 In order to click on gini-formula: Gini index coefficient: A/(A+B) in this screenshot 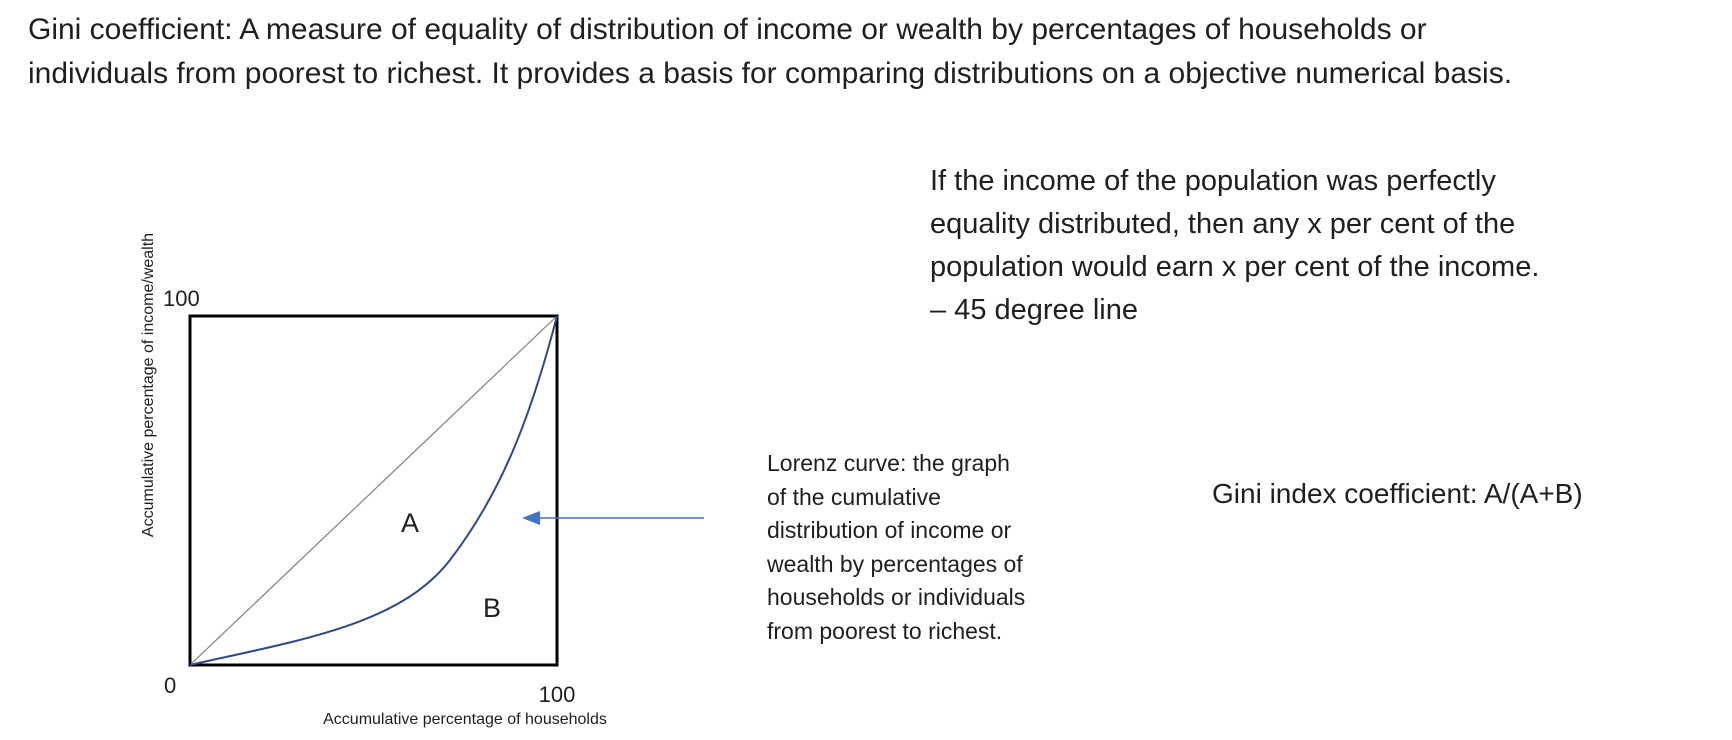, I will do `click(1397, 493)`.